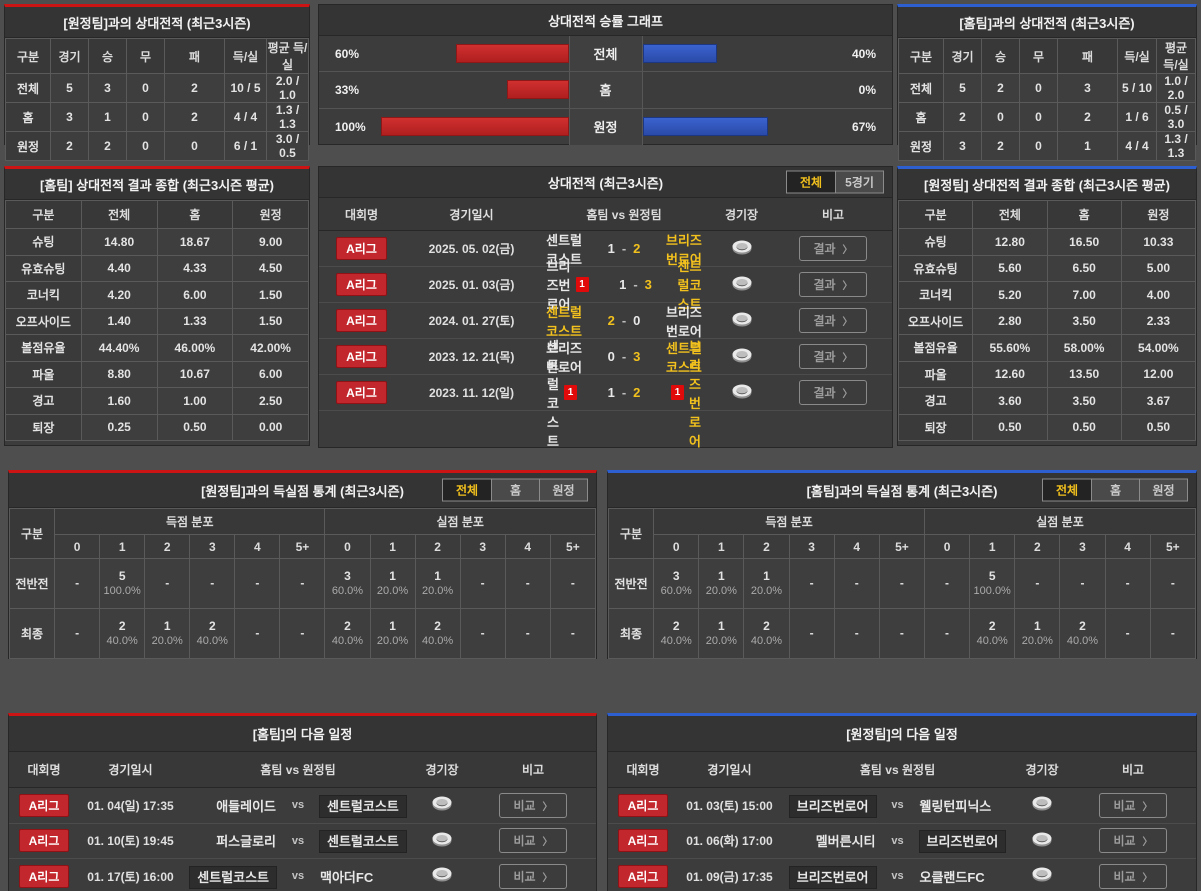 The height and width of the screenshot is (891, 1201). Describe the element at coordinates (347, 583) in the screenshot. I see `cell: 3 60.0%` at that location.